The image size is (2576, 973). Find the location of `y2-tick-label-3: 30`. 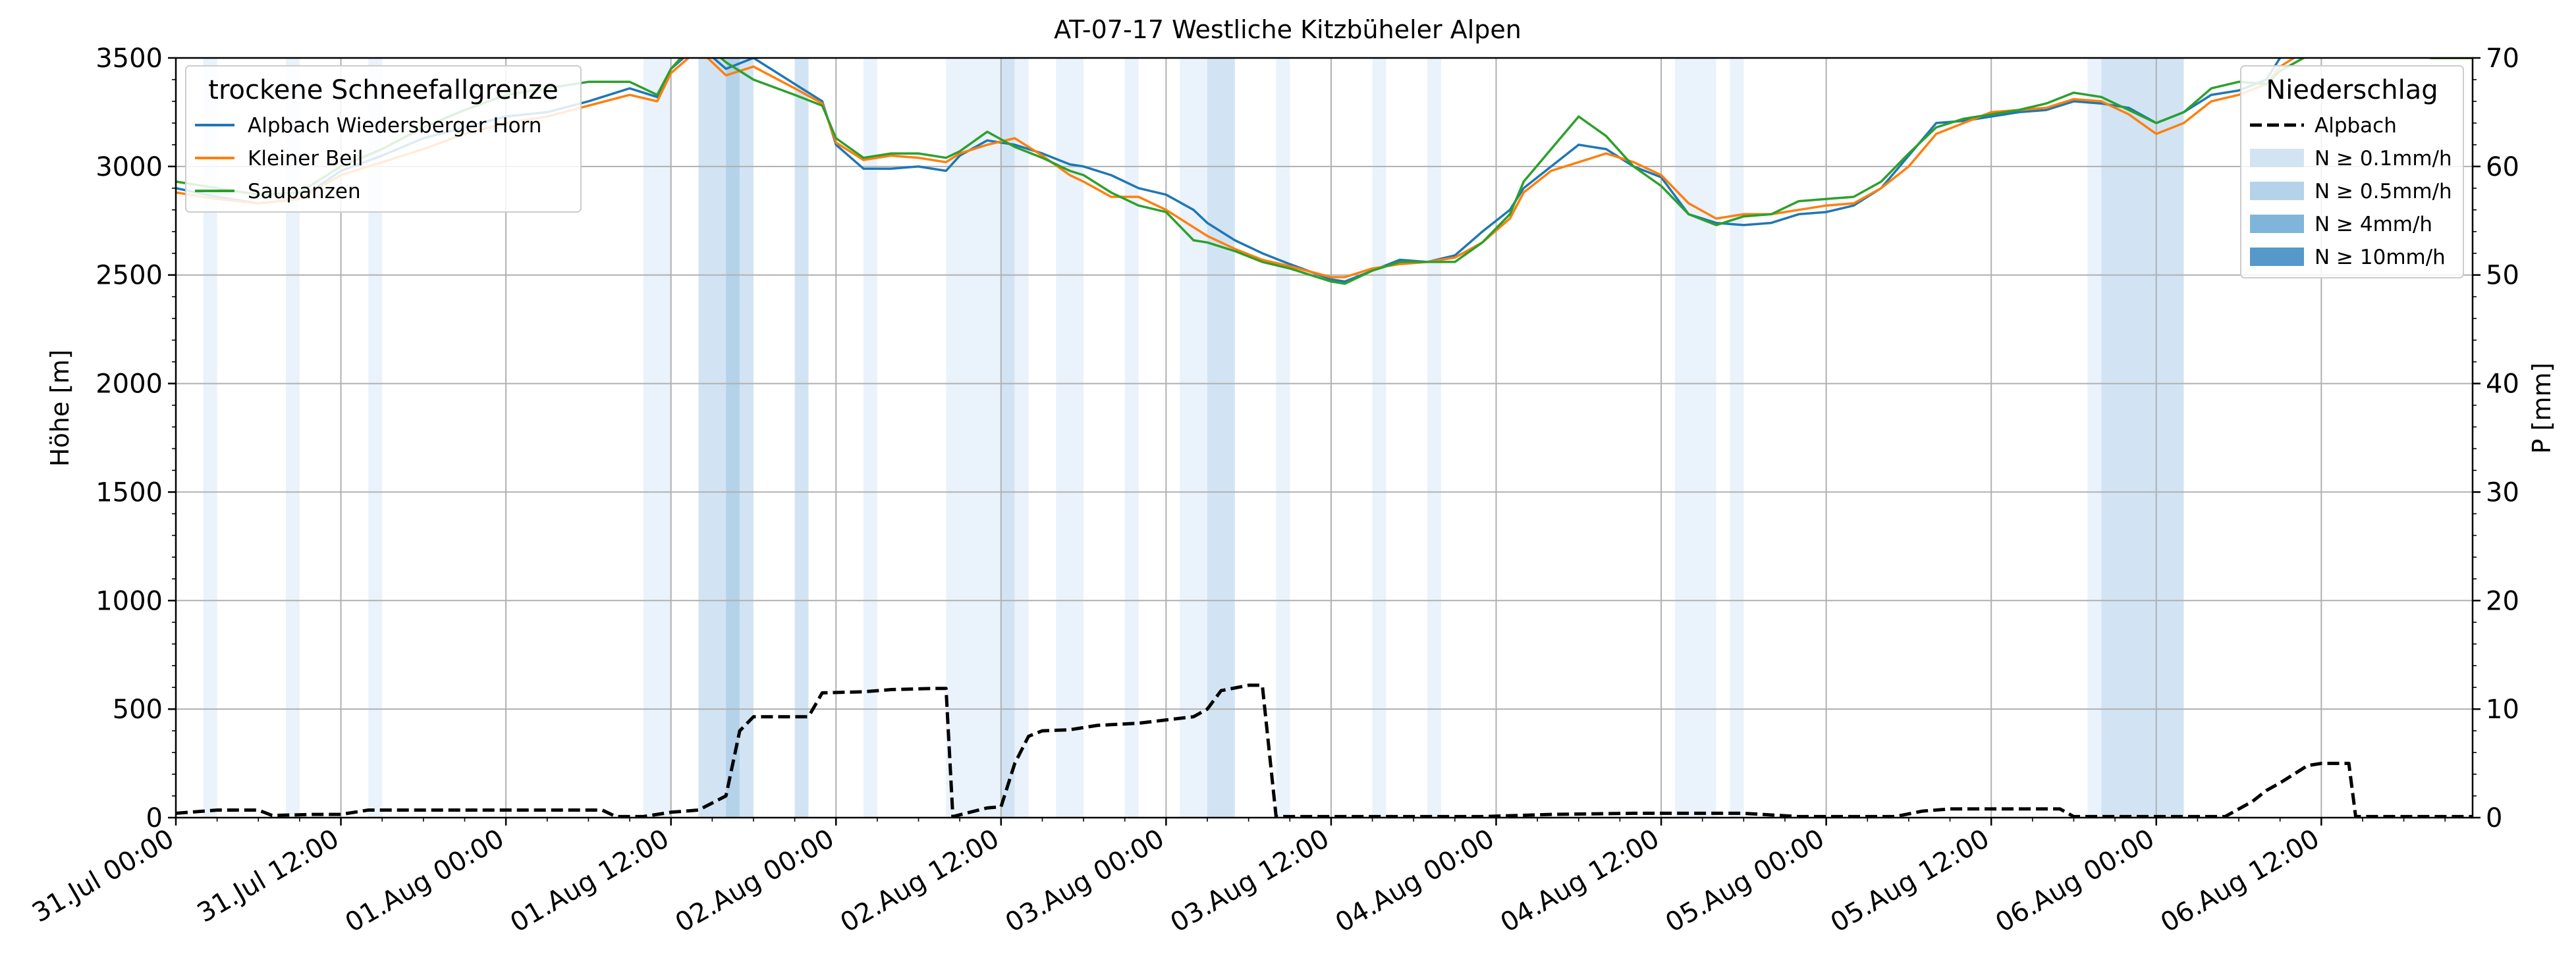

y2-tick-label-3: 30 is located at coordinates (2502, 492).